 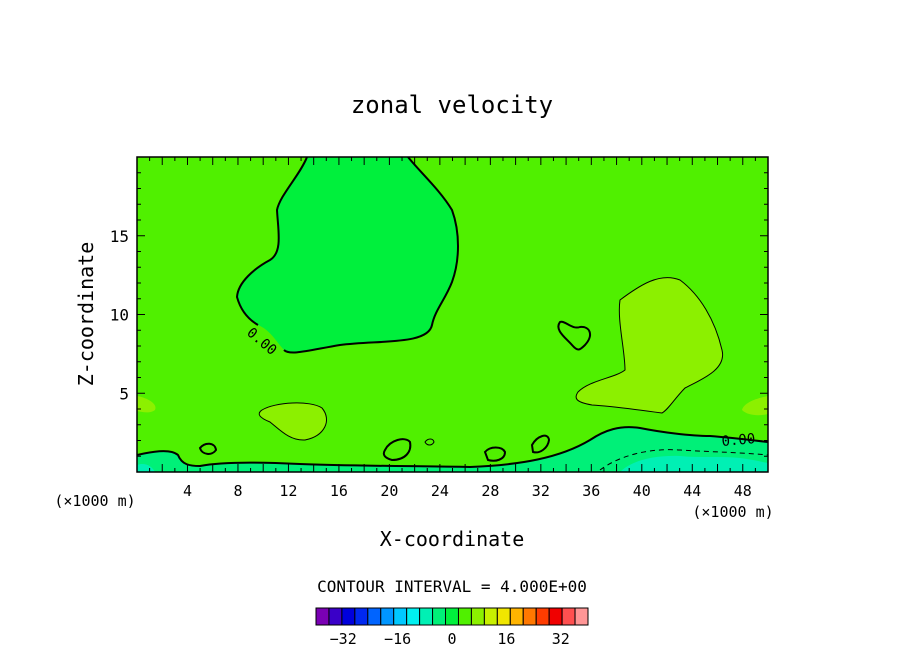 I want to click on near-surface-negative-region, so click(x=452, y=449).